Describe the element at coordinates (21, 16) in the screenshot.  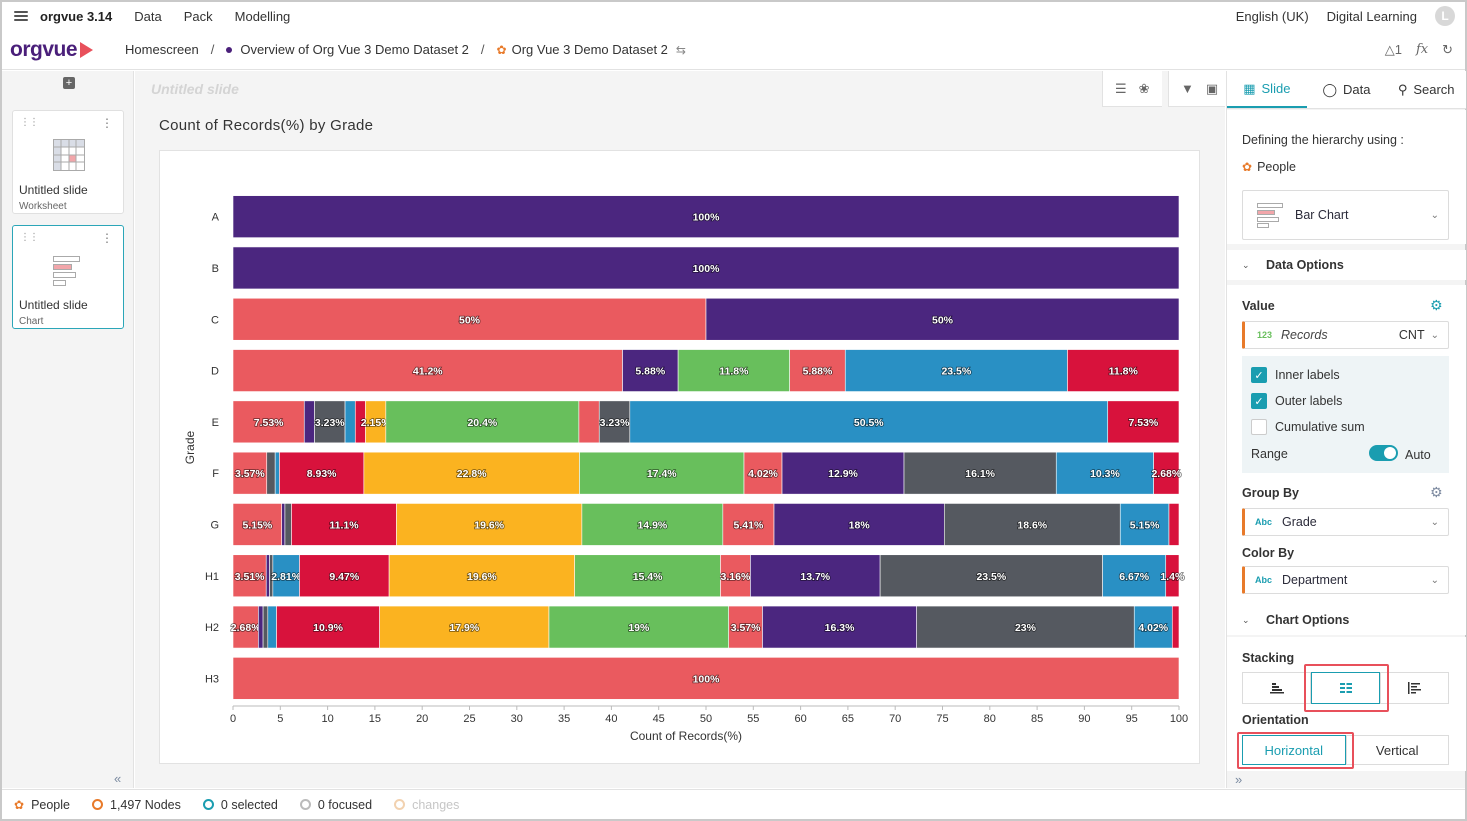
I see `hamburger-icon` at that location.